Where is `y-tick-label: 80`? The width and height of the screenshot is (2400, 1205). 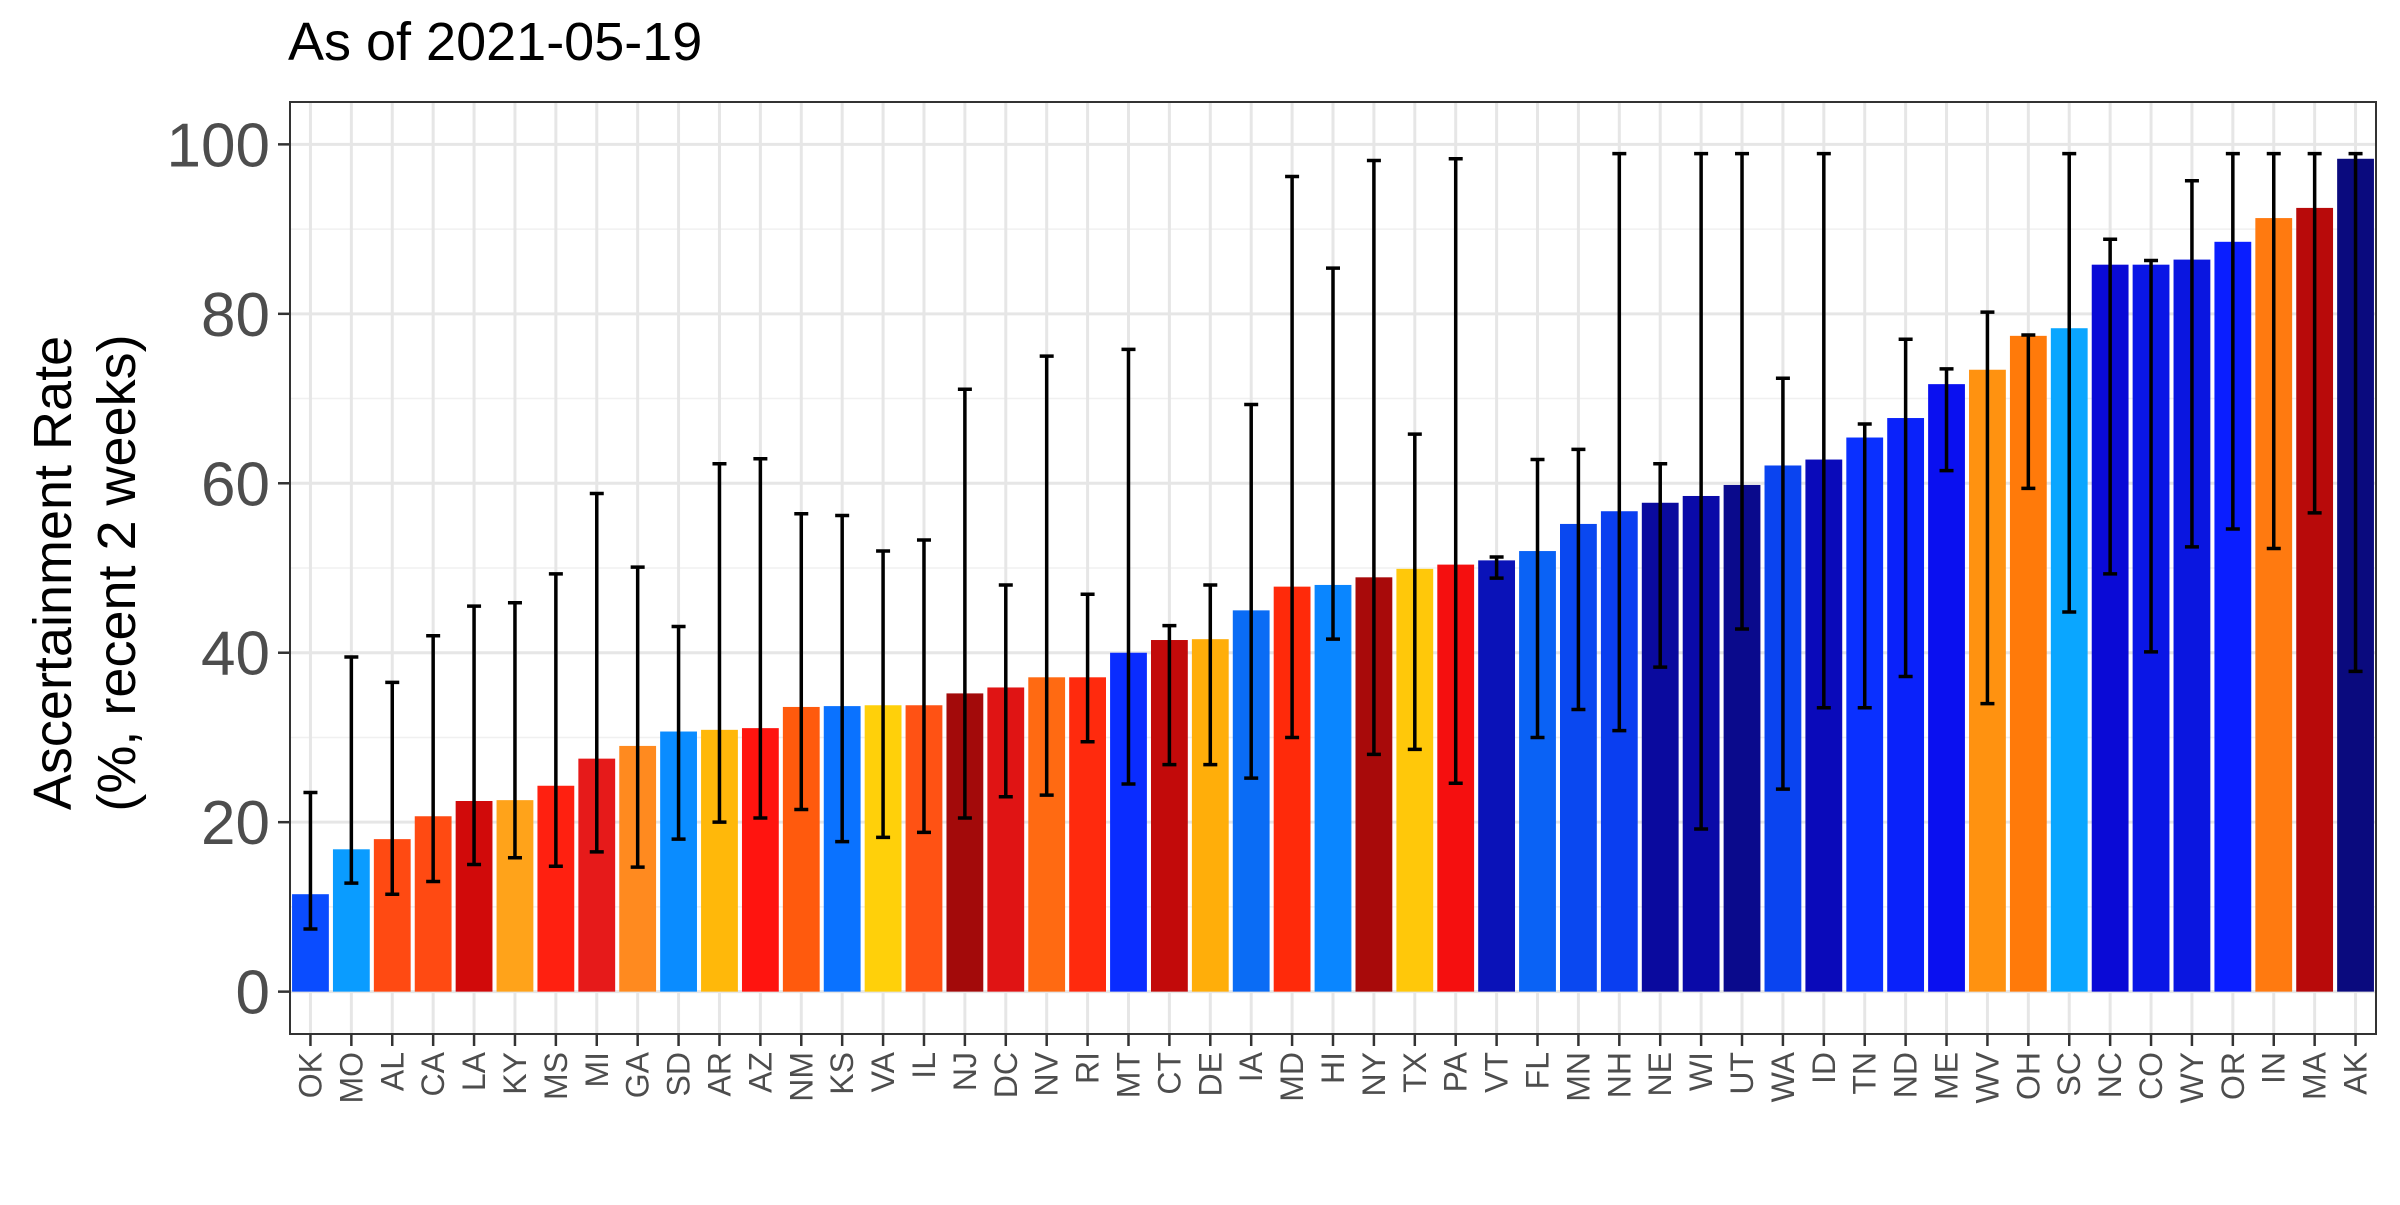 y-tick-label: 80 is located at coordinates (235, 315).